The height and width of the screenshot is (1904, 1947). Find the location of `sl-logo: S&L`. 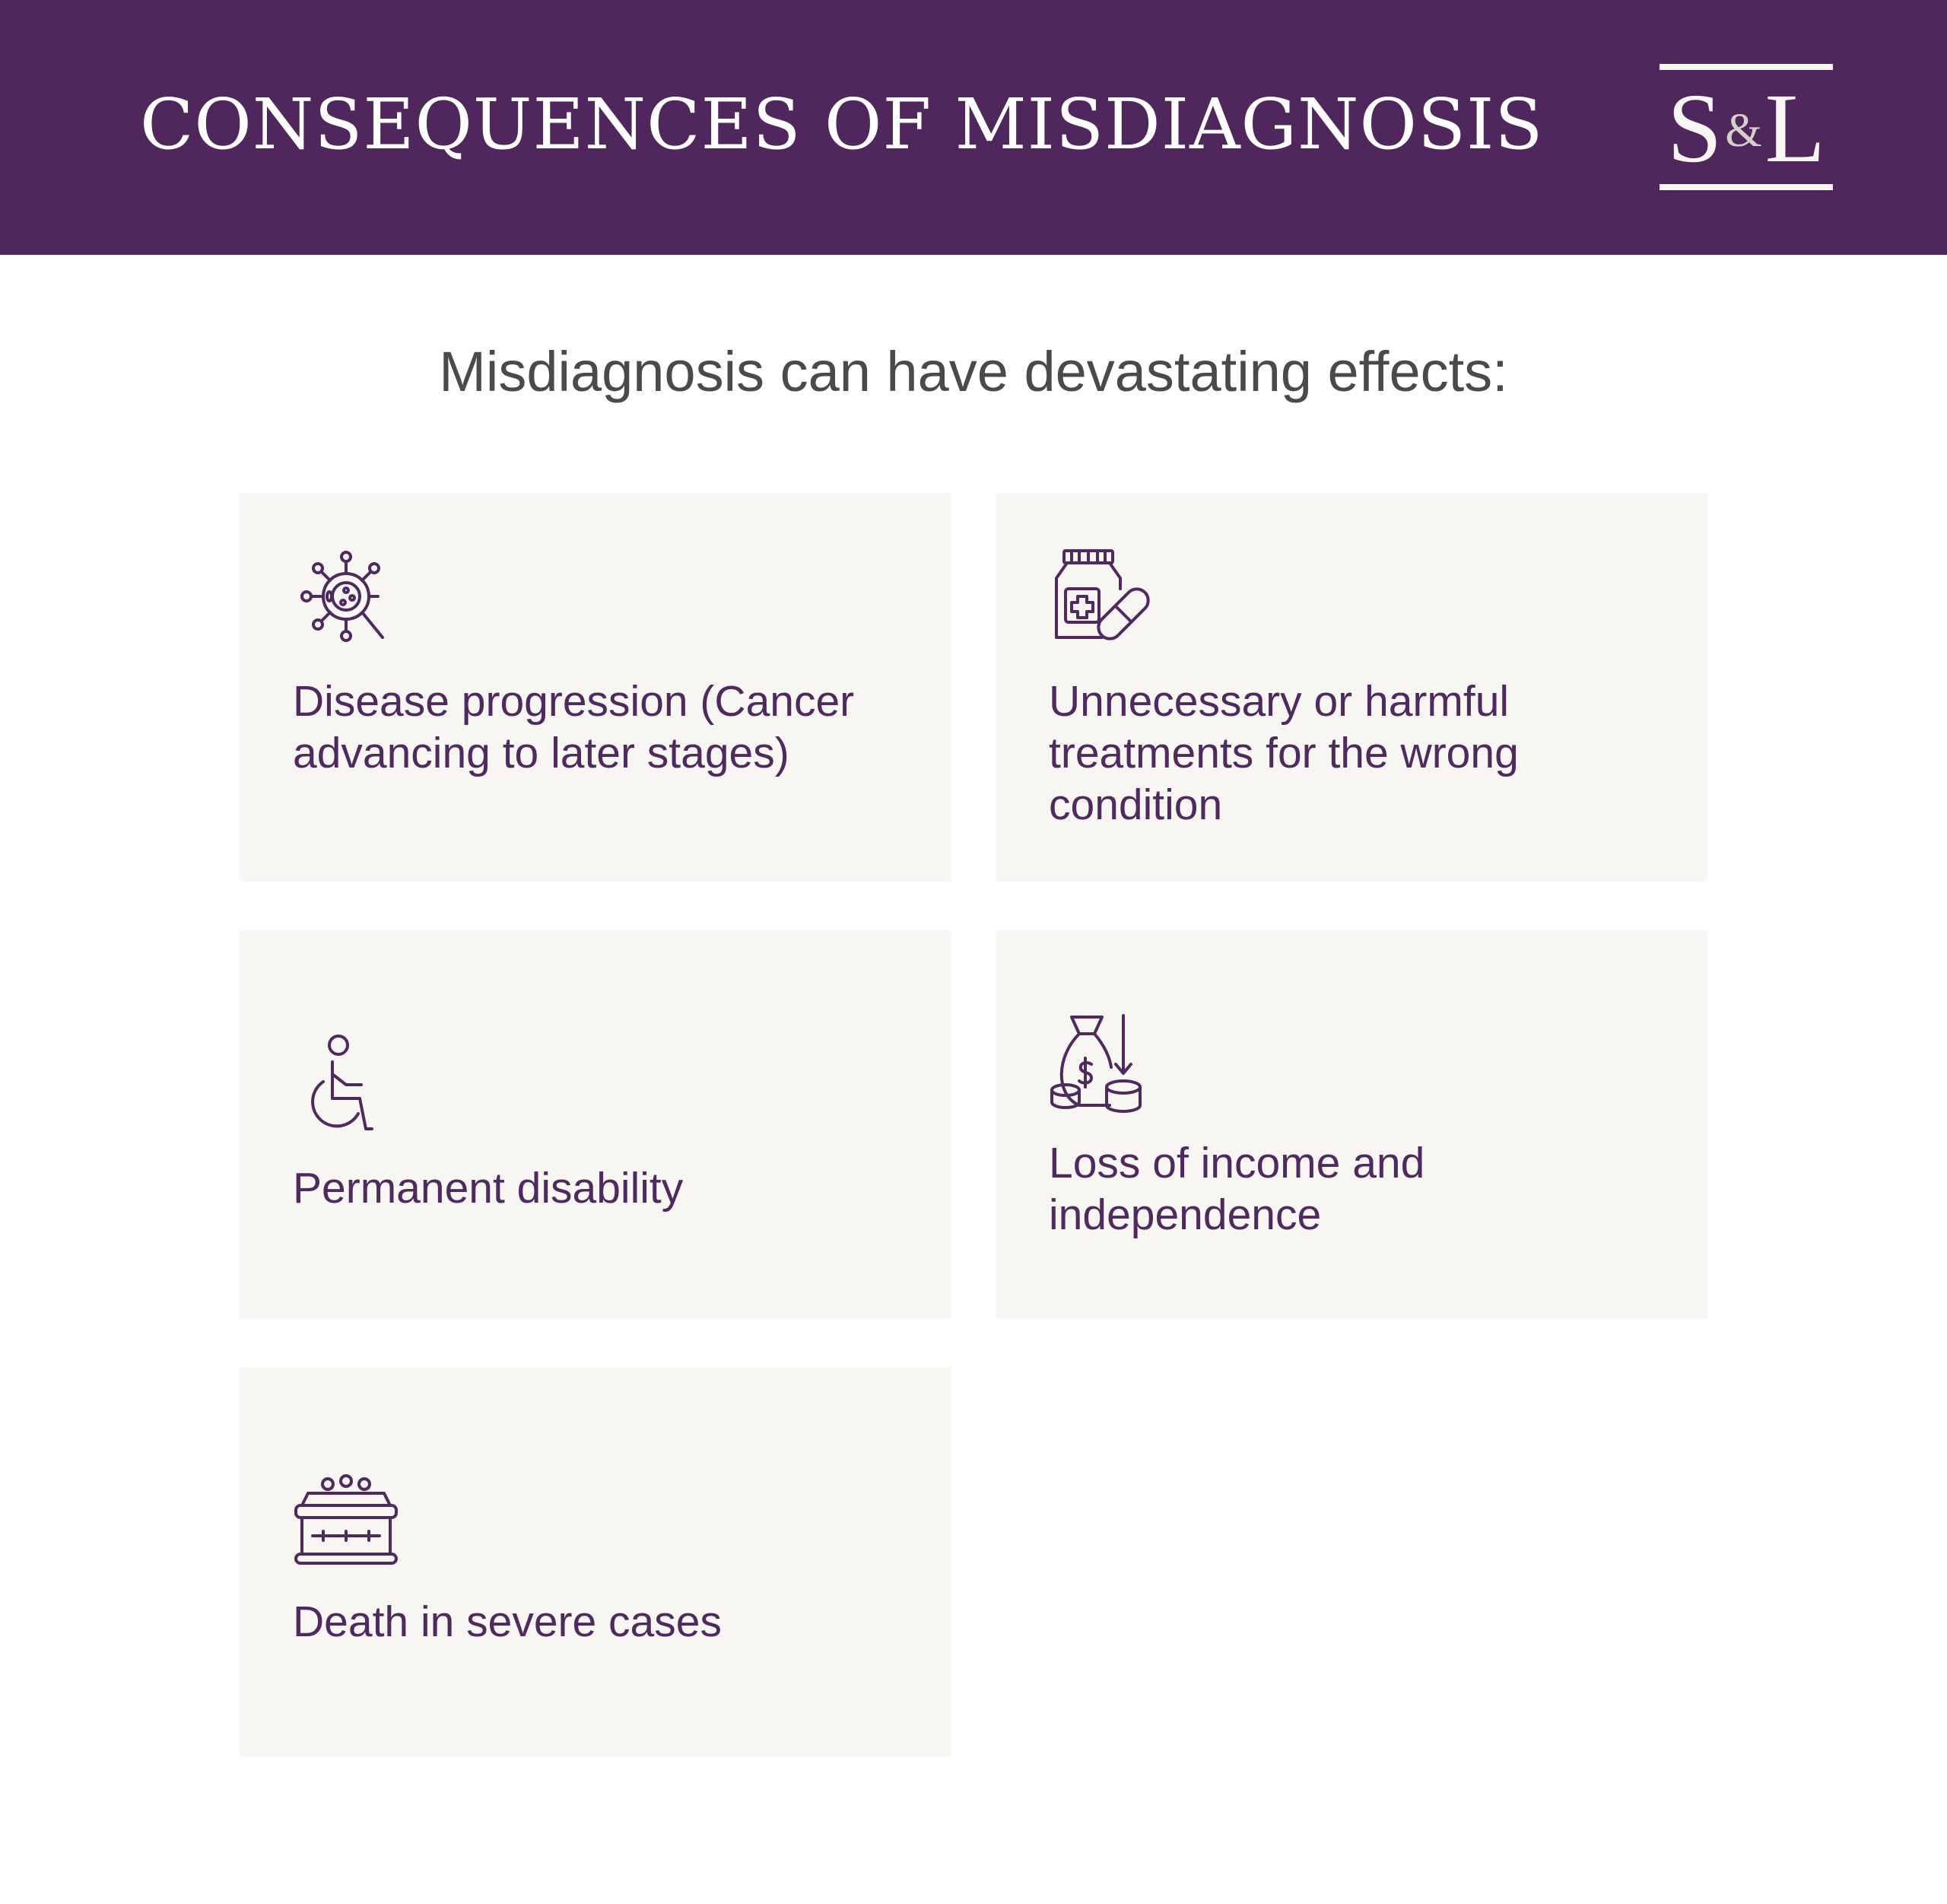

sl-logo: S&L is located at coordinates (1746, 127).